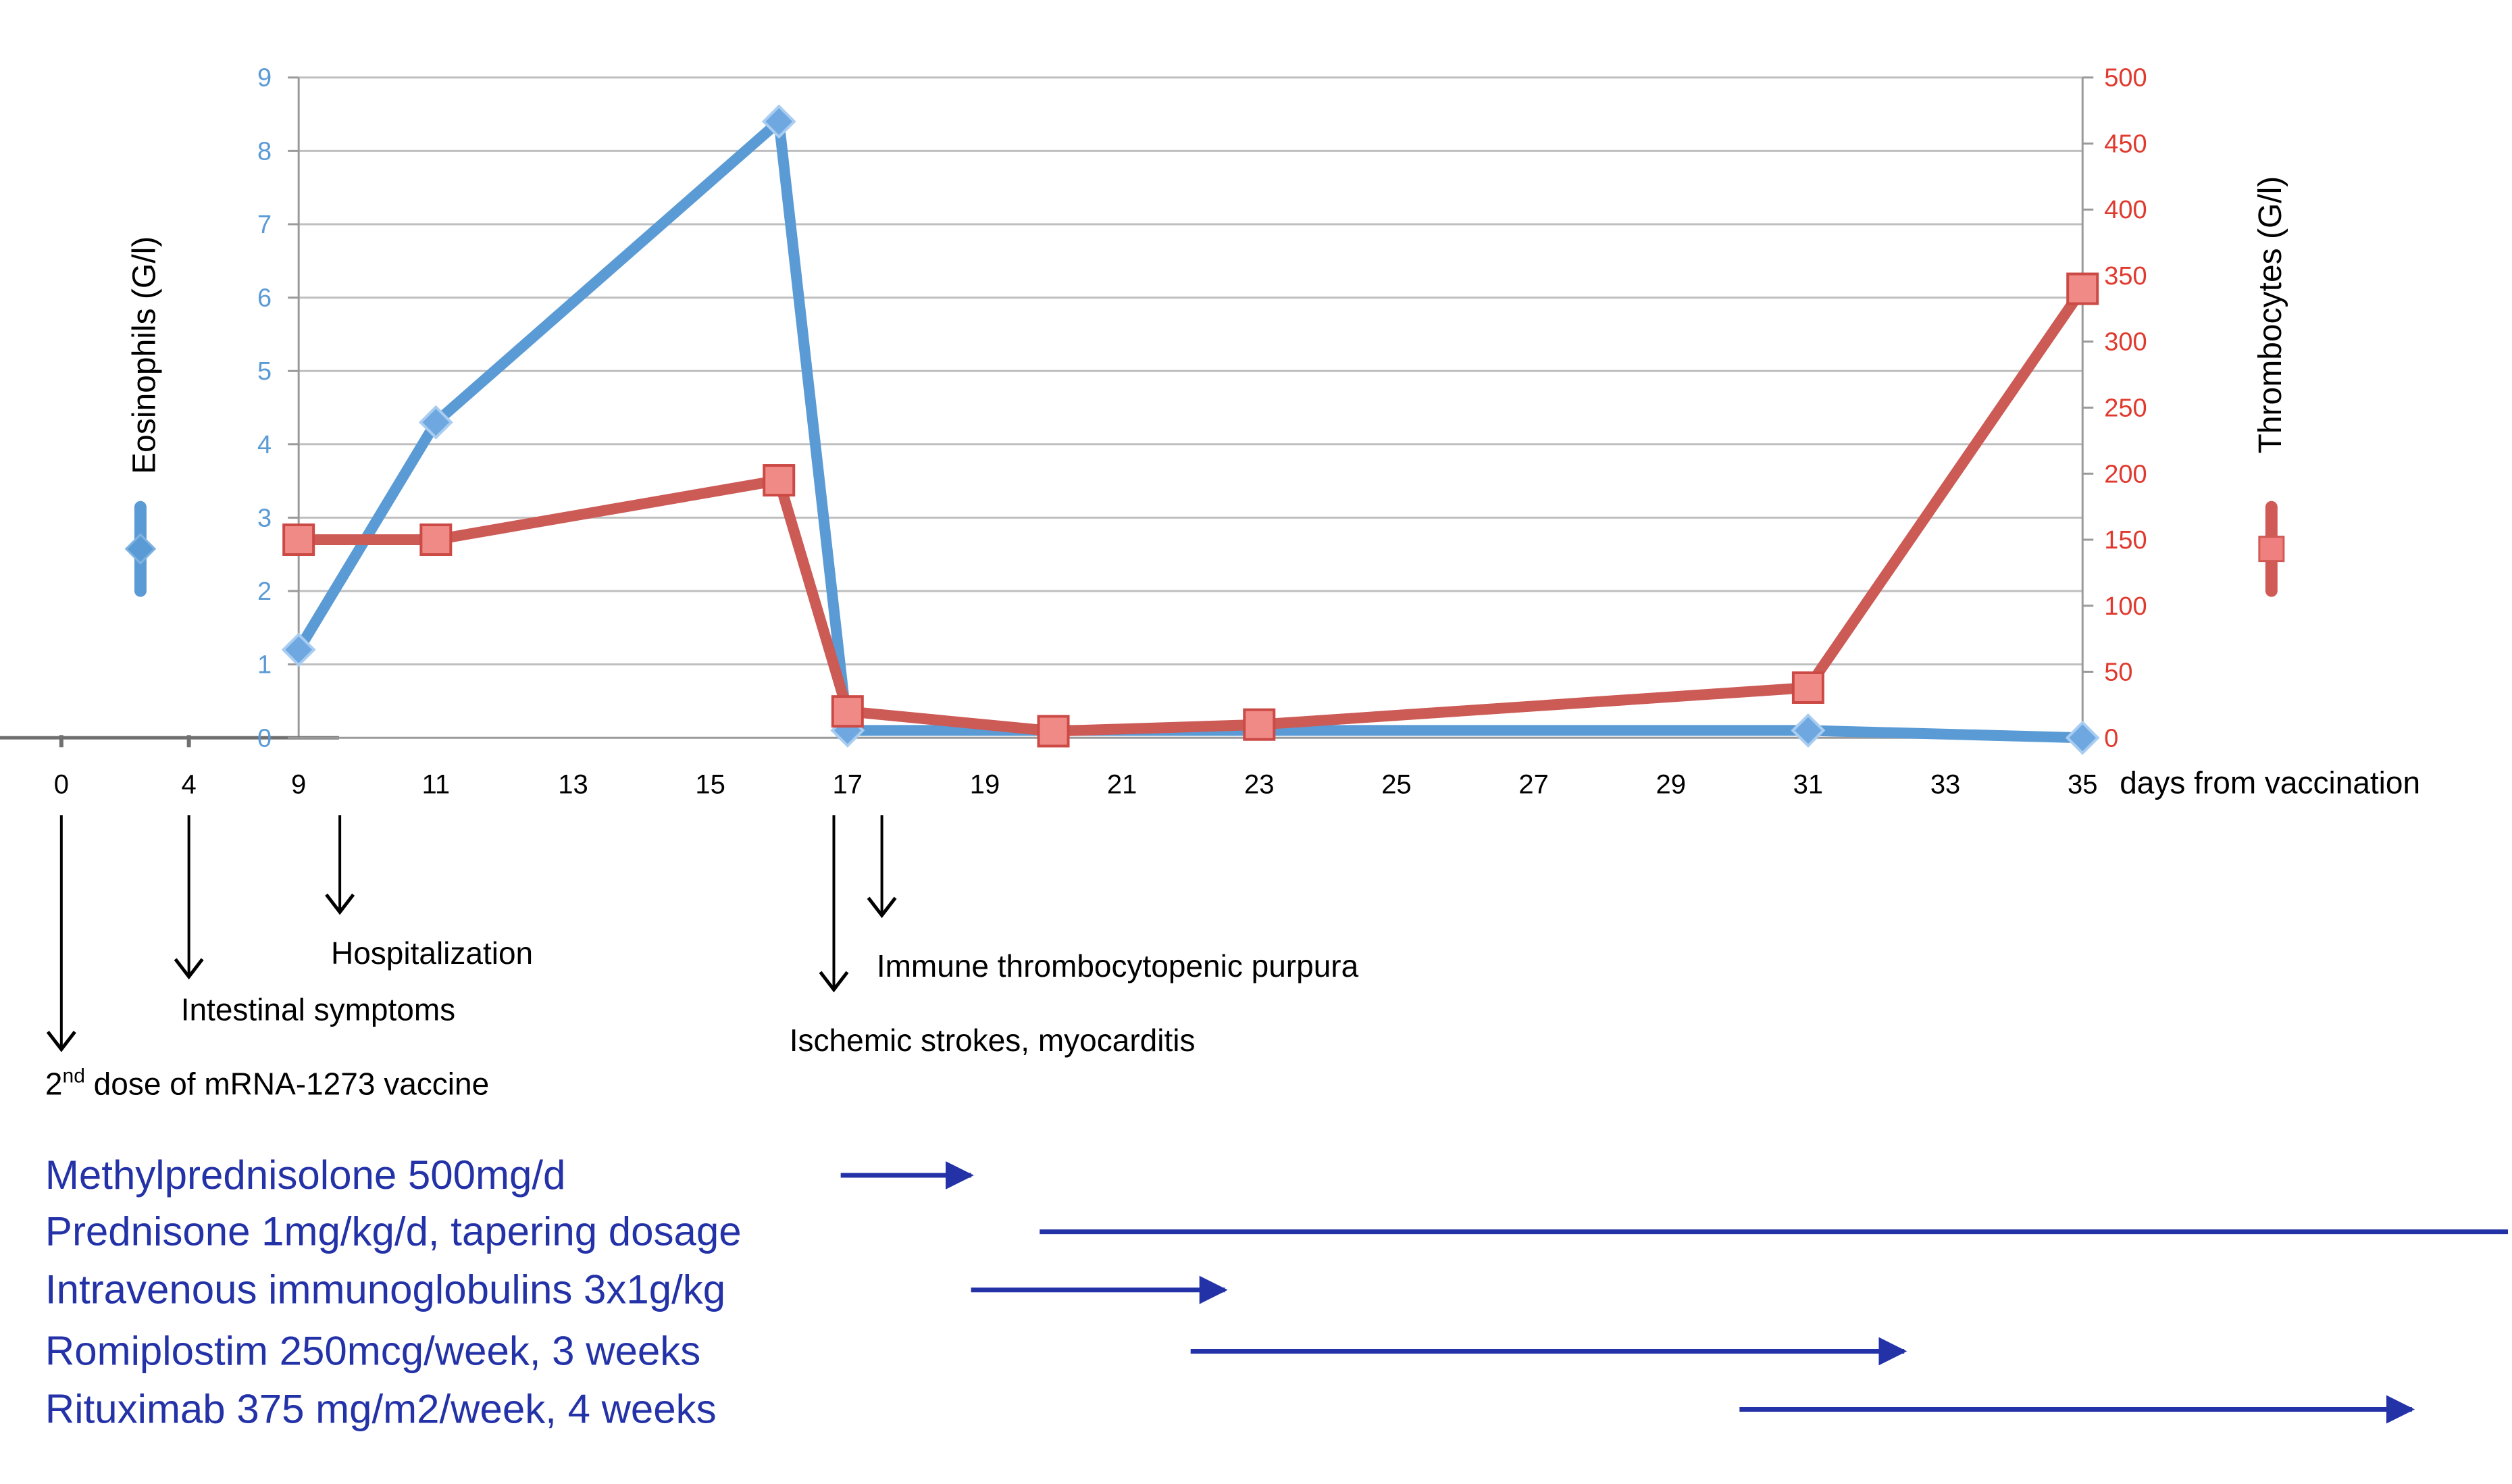  I want to click on treatment-label: Rituximab 375 mg/m2/week, 4 weeks, so click(381, 1409).